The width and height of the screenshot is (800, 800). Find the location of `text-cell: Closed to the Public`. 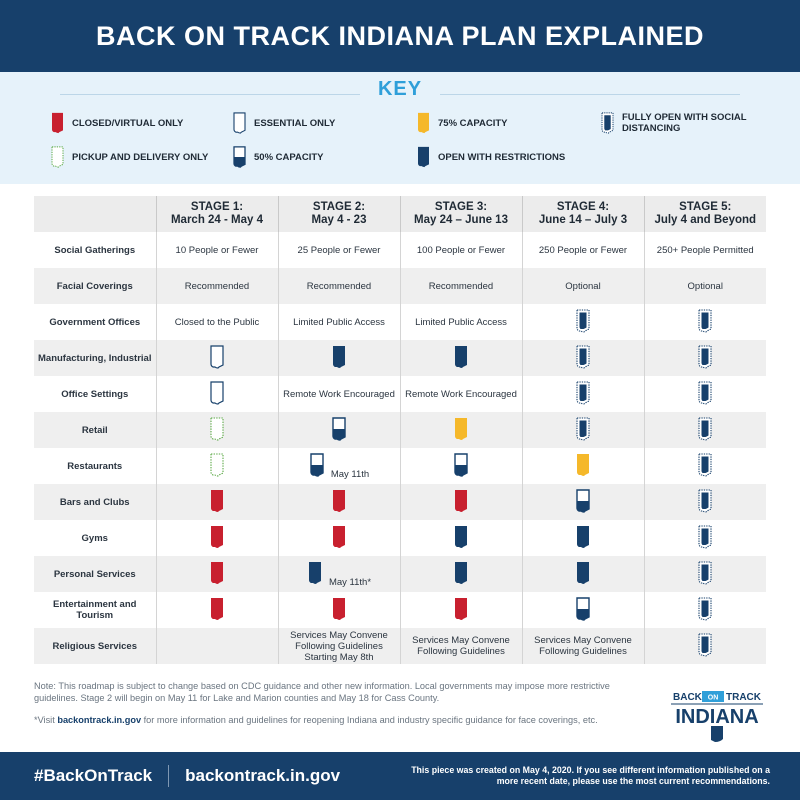

text-cell: Closed to the Public is located at coordinates (216, 322).